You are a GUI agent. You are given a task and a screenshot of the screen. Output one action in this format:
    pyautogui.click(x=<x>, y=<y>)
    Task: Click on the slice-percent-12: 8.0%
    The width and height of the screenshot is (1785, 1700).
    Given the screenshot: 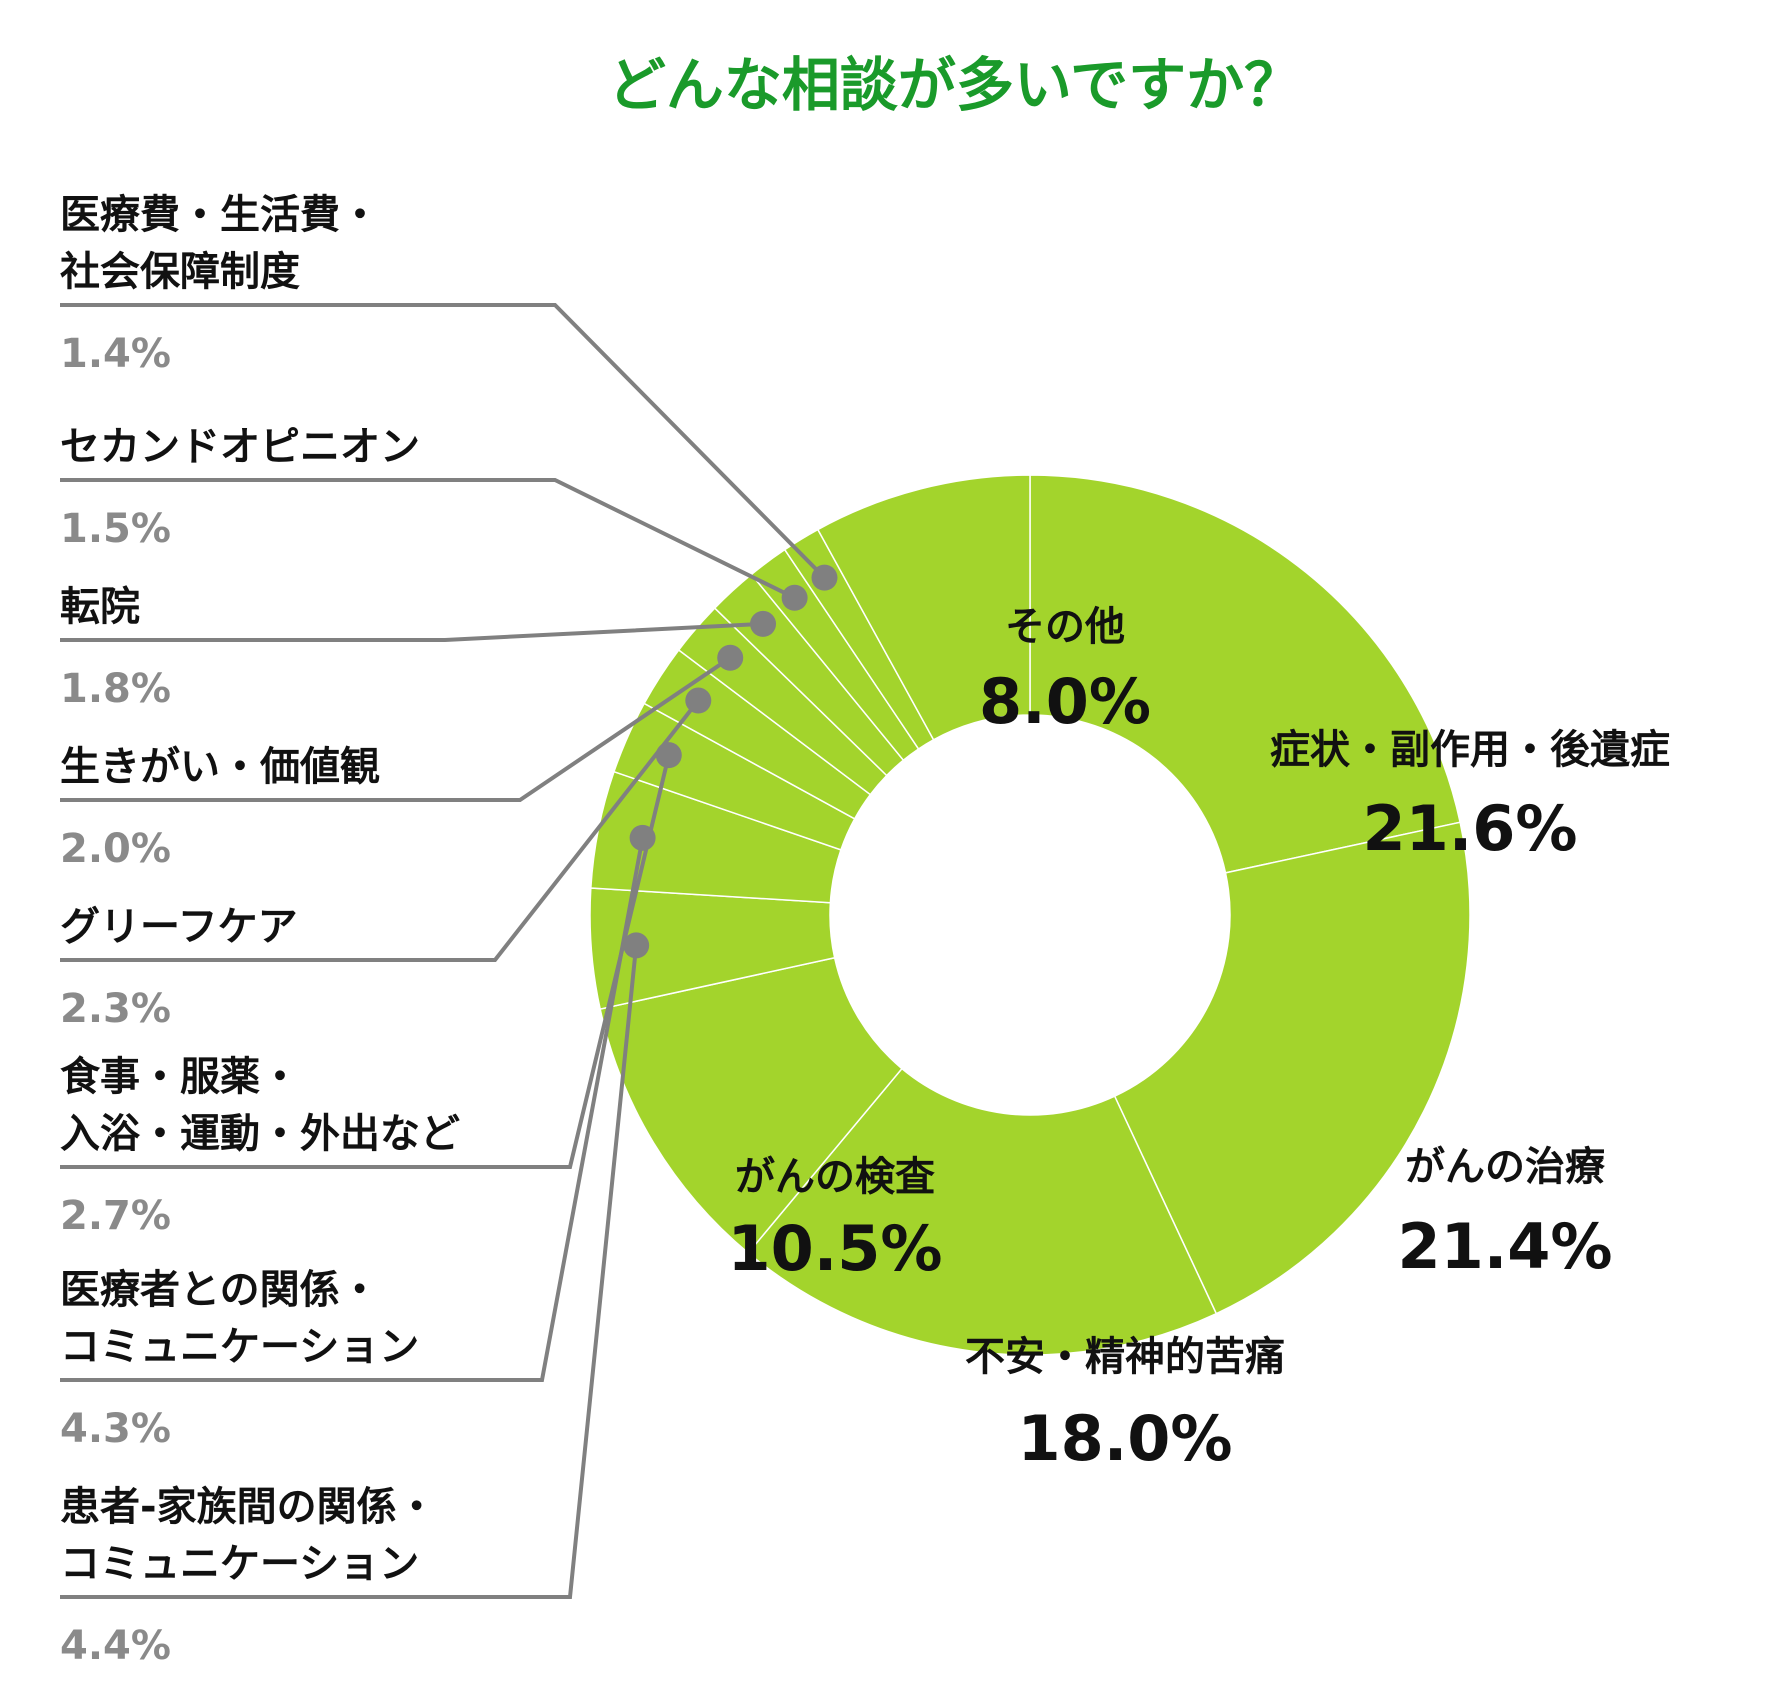 What is the action you would take?
    pyautogui.click(x=1065, y=701)
    